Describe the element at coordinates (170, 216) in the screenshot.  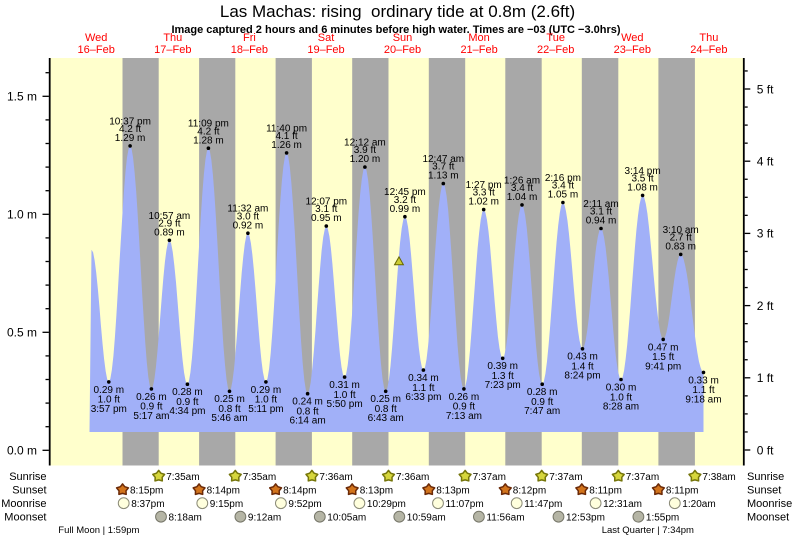
I see `svg-text: 10:57 am` at that location.